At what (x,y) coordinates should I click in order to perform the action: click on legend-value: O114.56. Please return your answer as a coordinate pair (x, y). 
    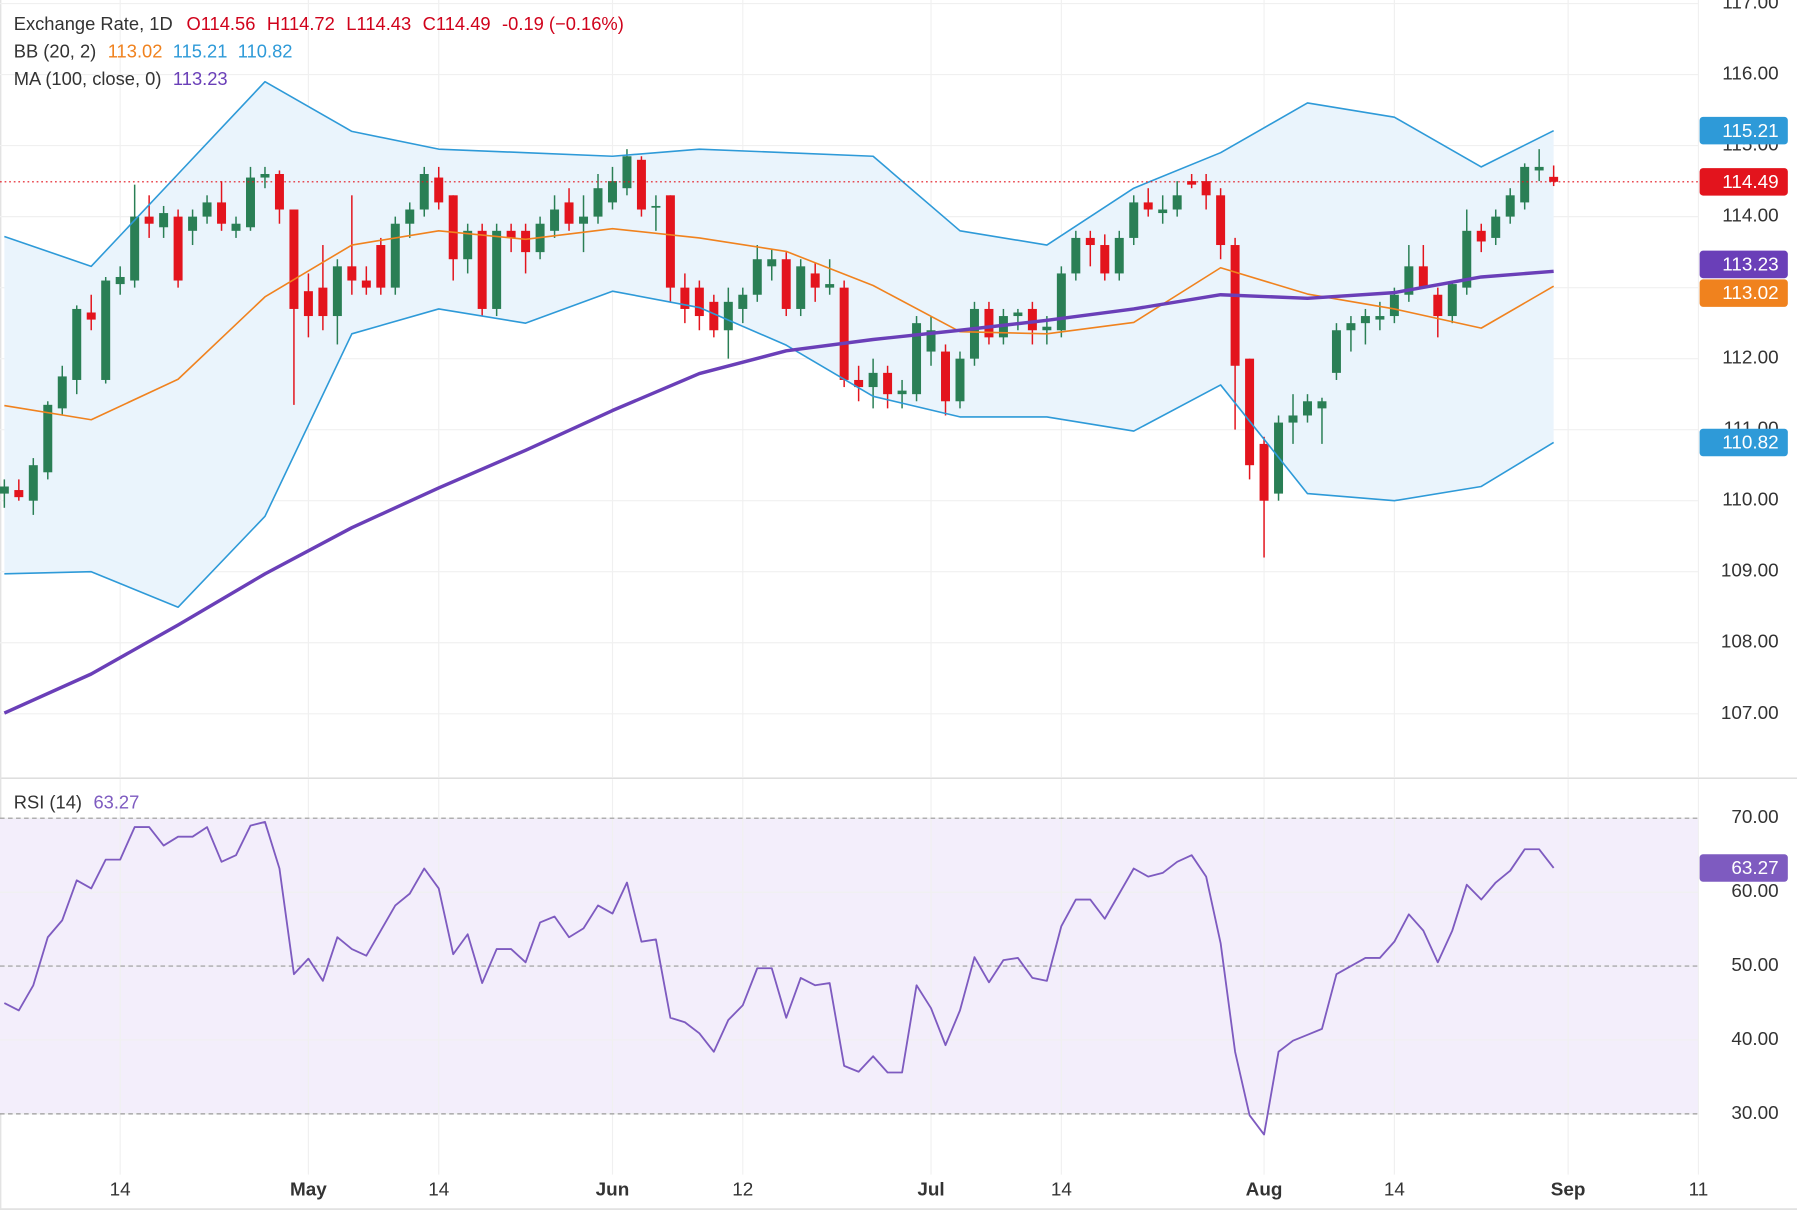
    Looking at the image, I should click on (220, 23).